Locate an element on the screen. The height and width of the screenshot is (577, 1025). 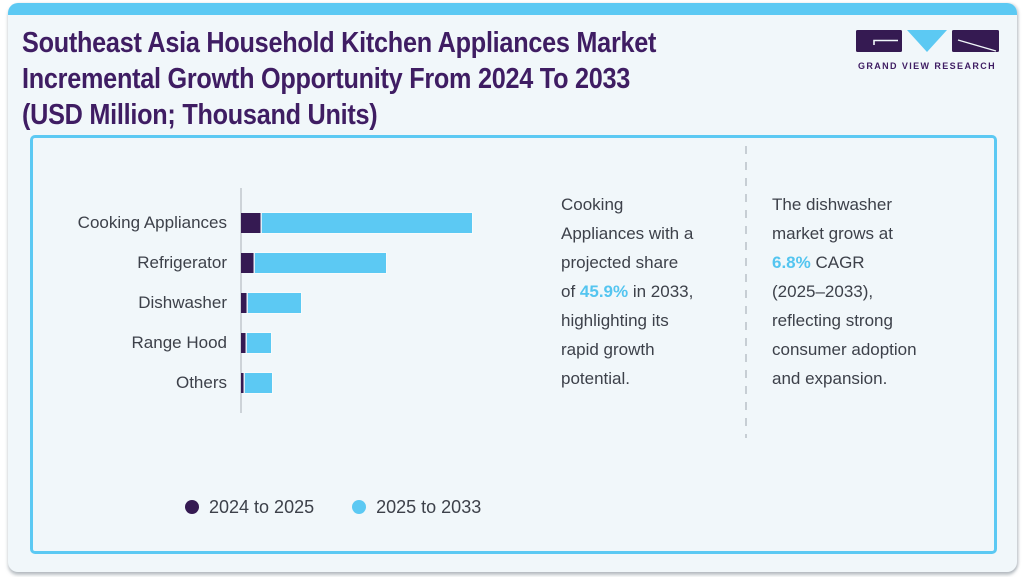
annotation-line: projected share is located at coordinates (620, 262).